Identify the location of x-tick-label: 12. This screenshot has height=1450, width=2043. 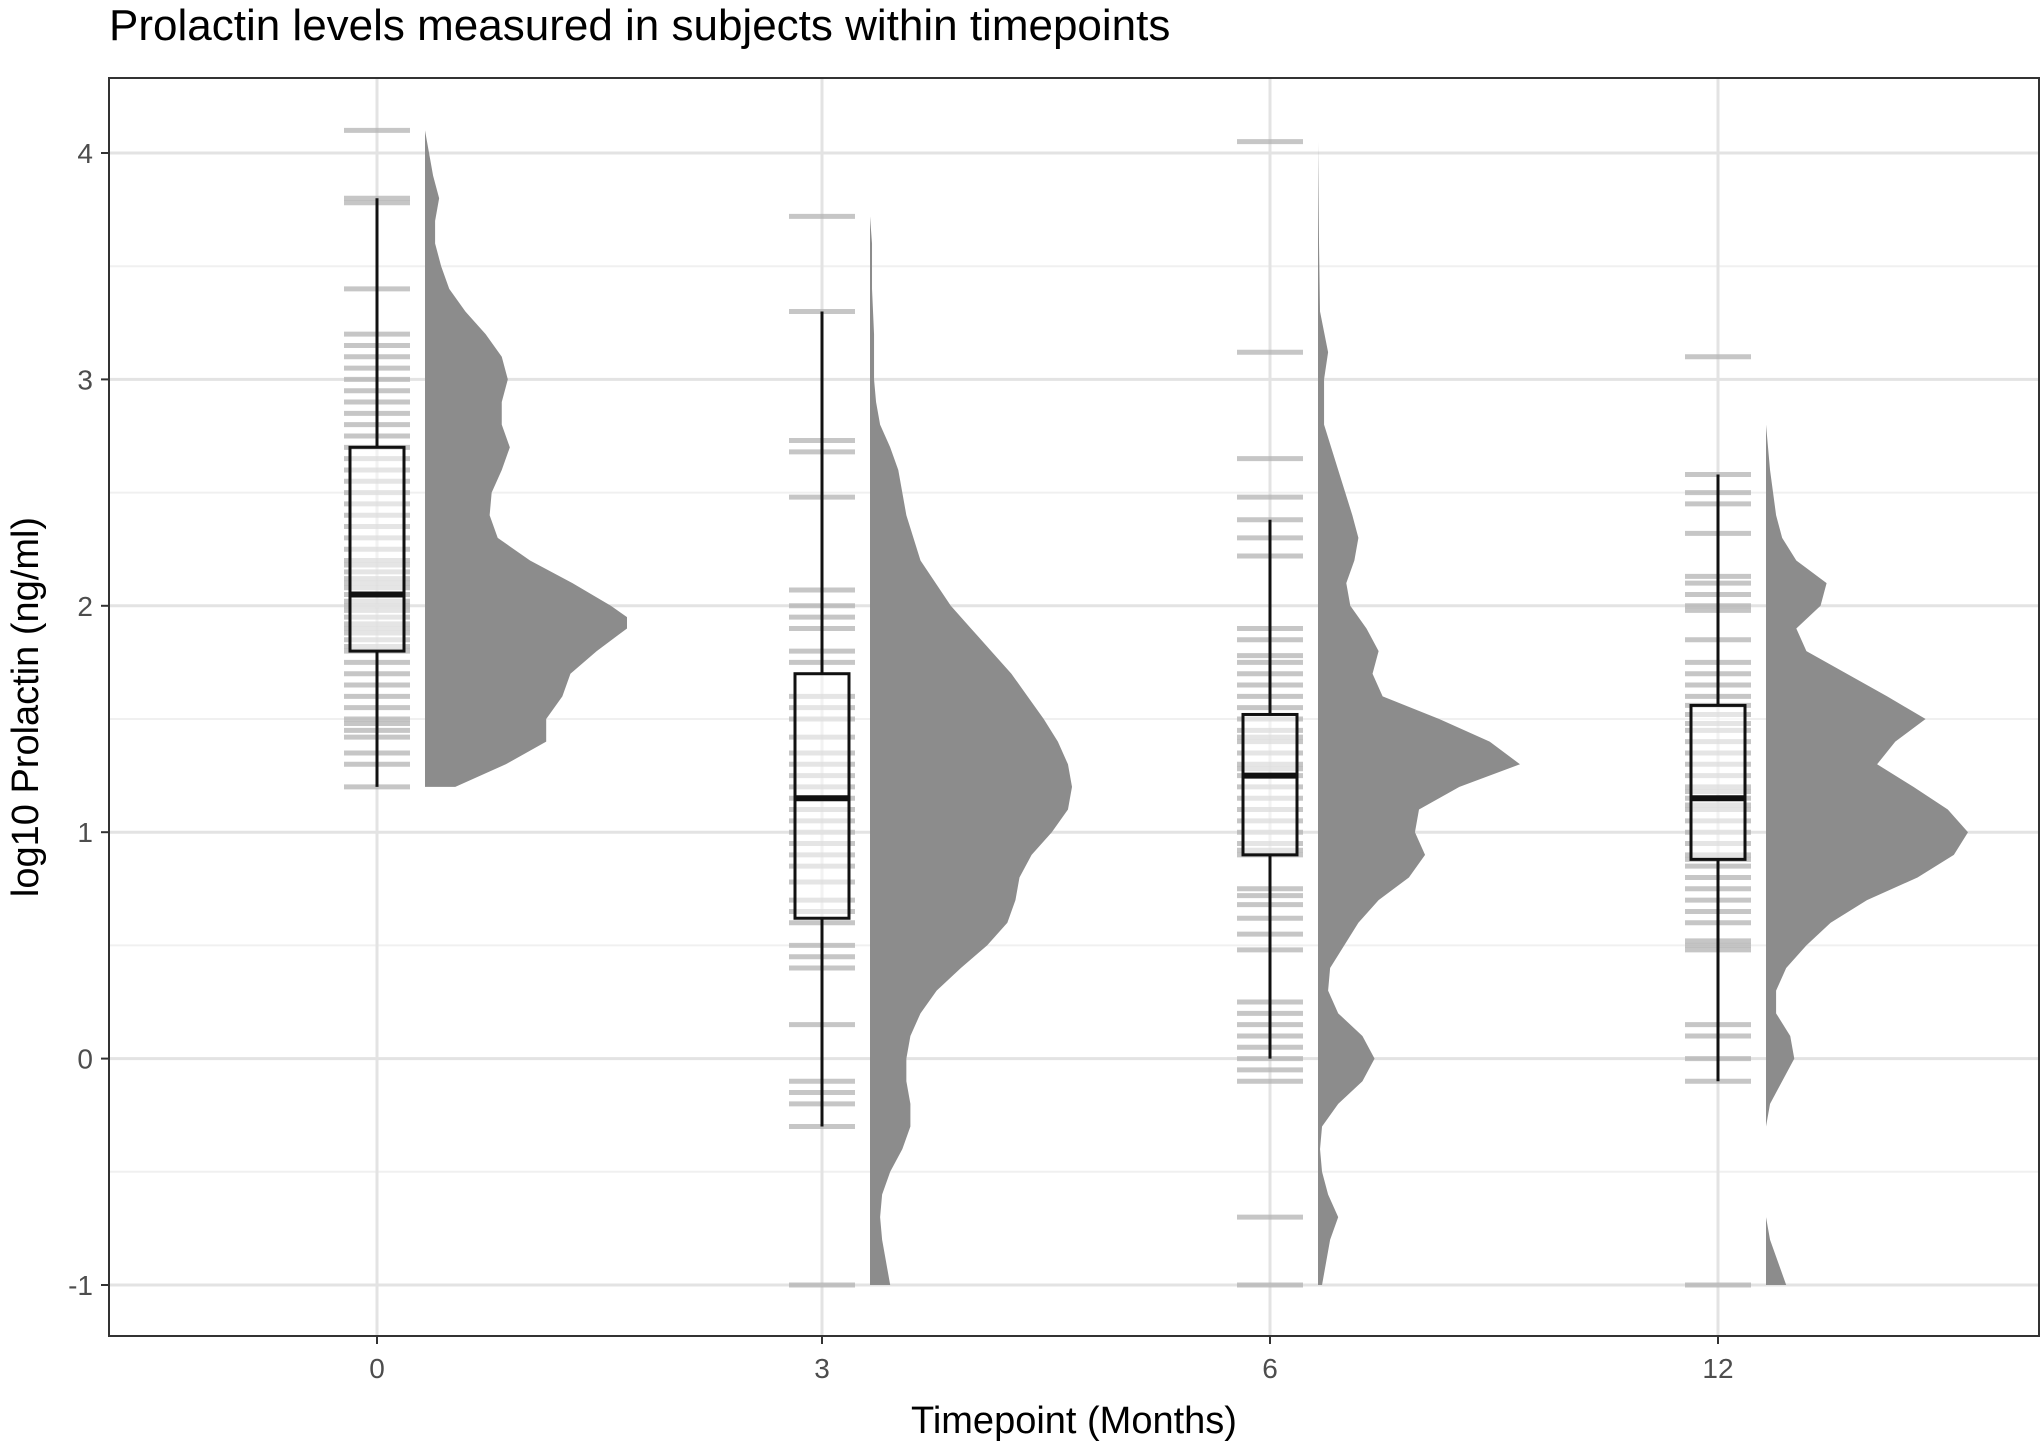
(1717, 1368).